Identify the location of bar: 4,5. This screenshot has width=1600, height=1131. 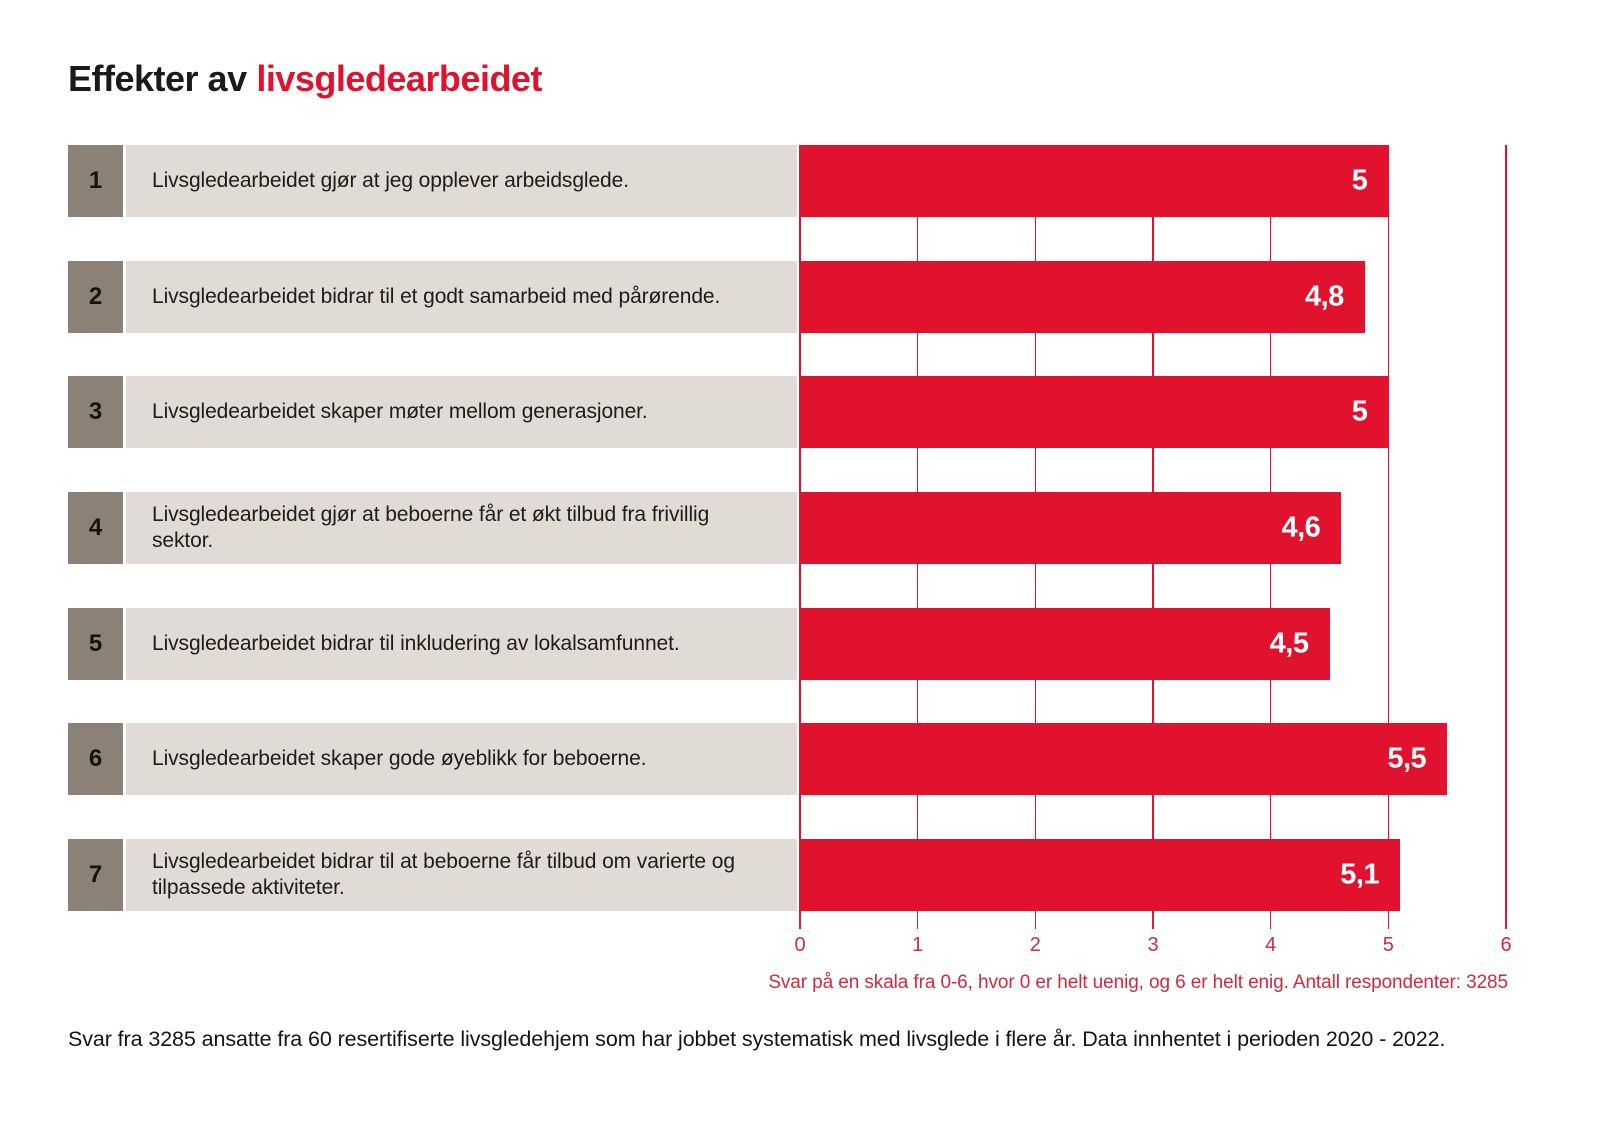
(1065, 643).